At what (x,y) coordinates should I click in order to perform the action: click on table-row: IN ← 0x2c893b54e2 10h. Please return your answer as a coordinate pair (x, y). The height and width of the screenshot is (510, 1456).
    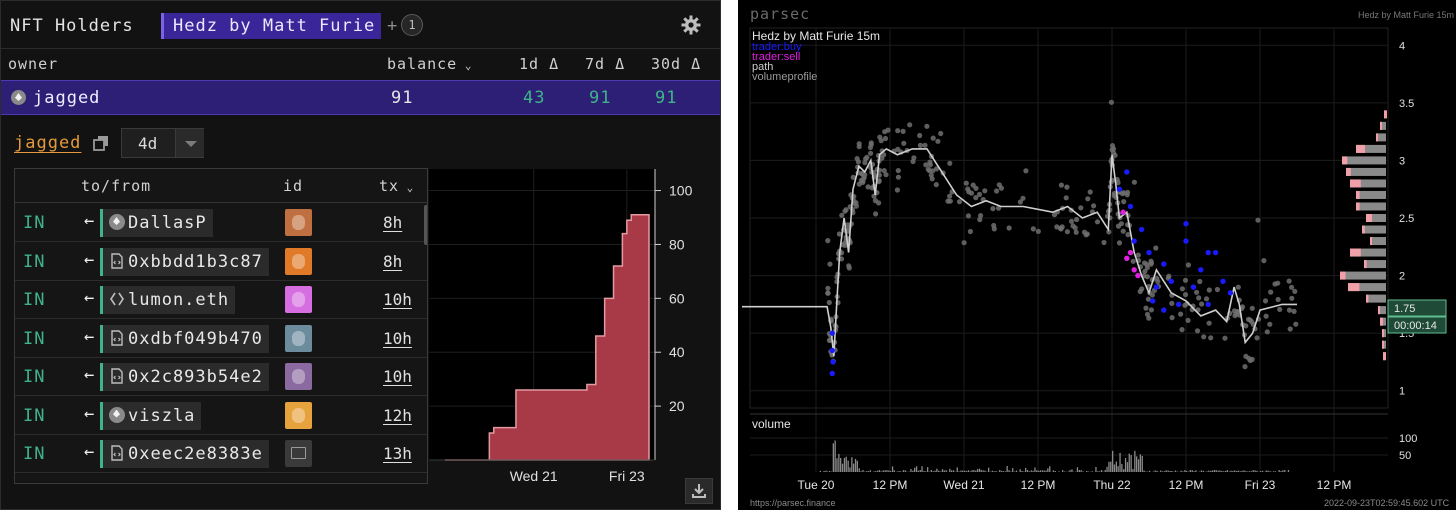
    Looking at the image, I should click on (221, 377).